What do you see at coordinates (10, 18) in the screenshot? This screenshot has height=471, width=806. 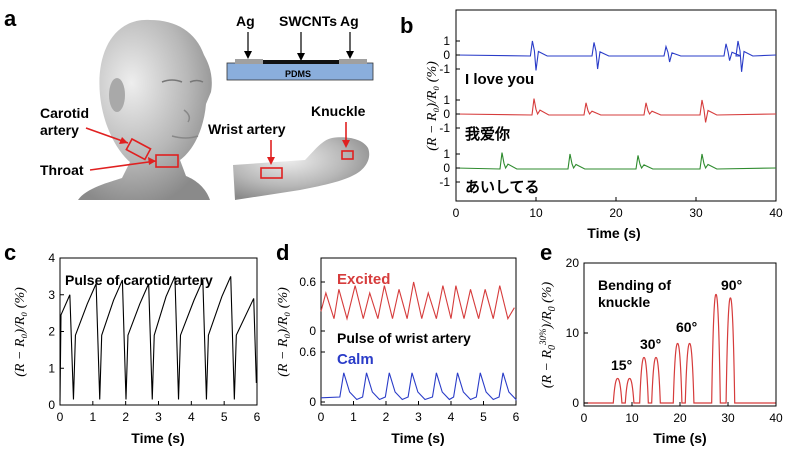 I see `panel-label-a: a` at bounding box center [10, 18].